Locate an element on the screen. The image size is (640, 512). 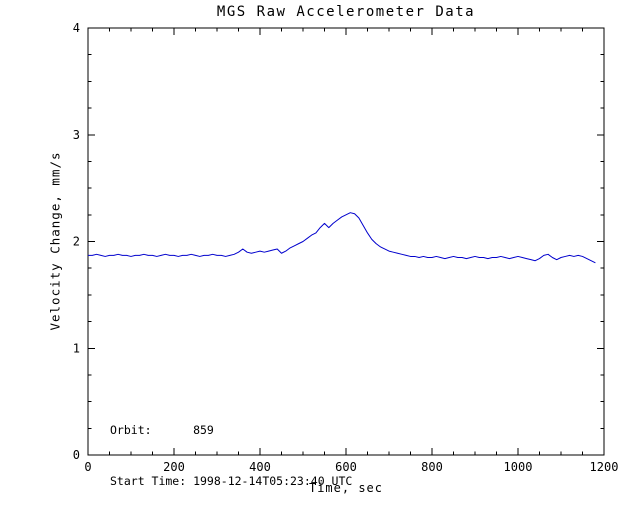
x-tick-label: 600 is located at coordinates (346, 467).